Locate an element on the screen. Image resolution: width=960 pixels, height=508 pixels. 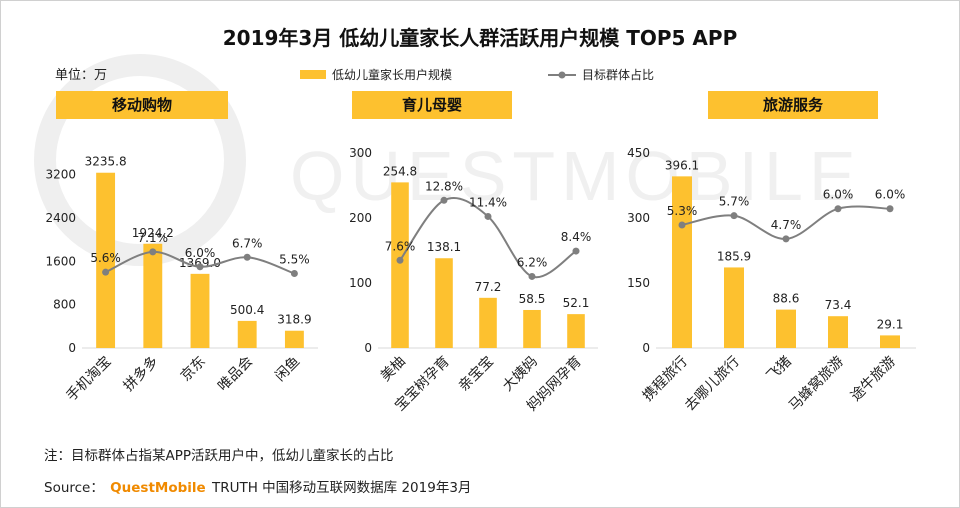
bar-闲鱼 is located at coordinates (294, 339).